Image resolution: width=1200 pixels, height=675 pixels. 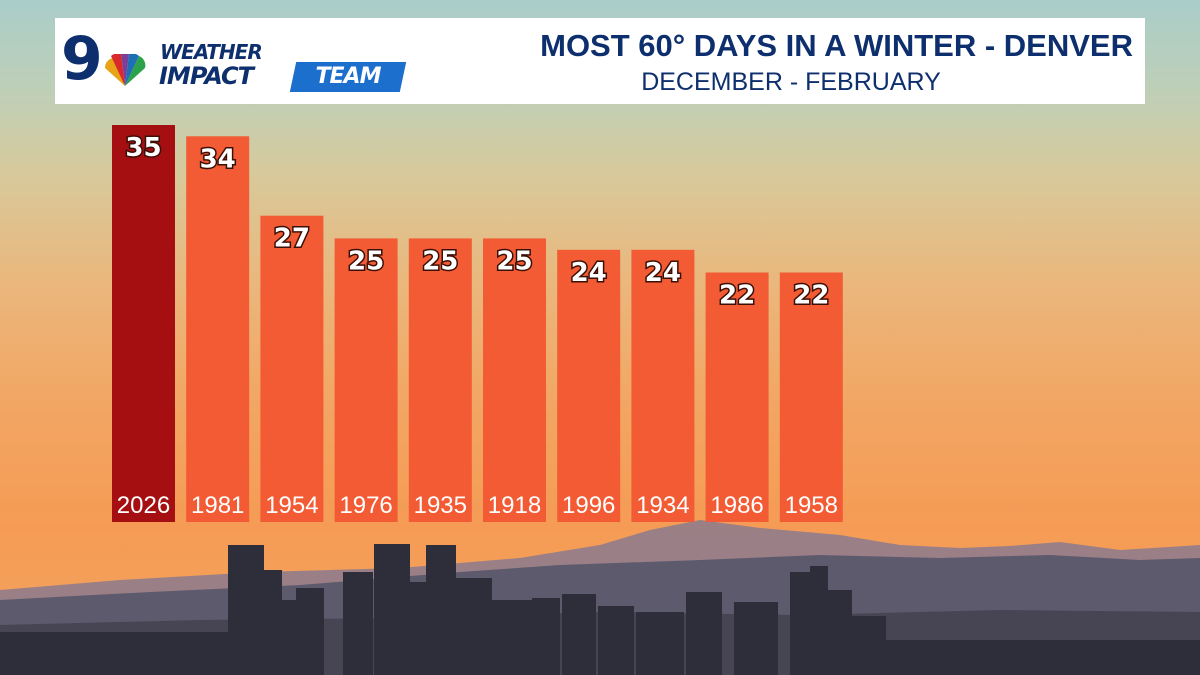 What do you see at coordinates (218, 159) in the screenshot?
I see `bar-value-label: 34` at bounding box center [218, 159].